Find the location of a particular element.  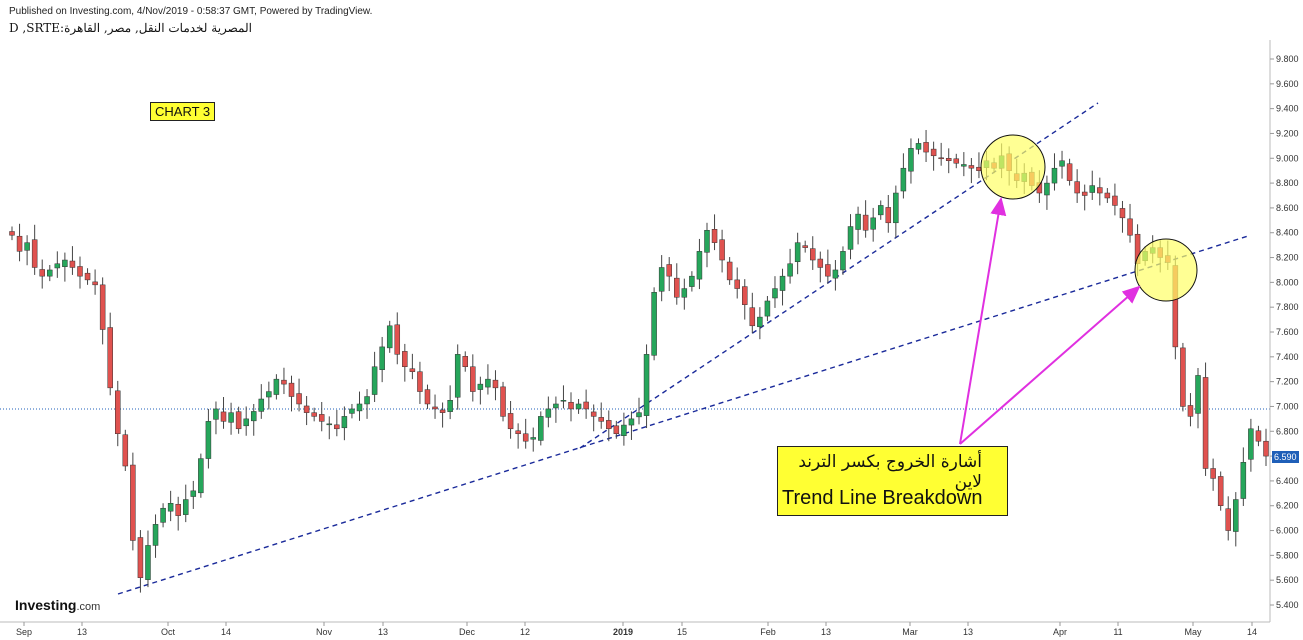

logo-suffix-text: .com is located at coordinates (88, 607).